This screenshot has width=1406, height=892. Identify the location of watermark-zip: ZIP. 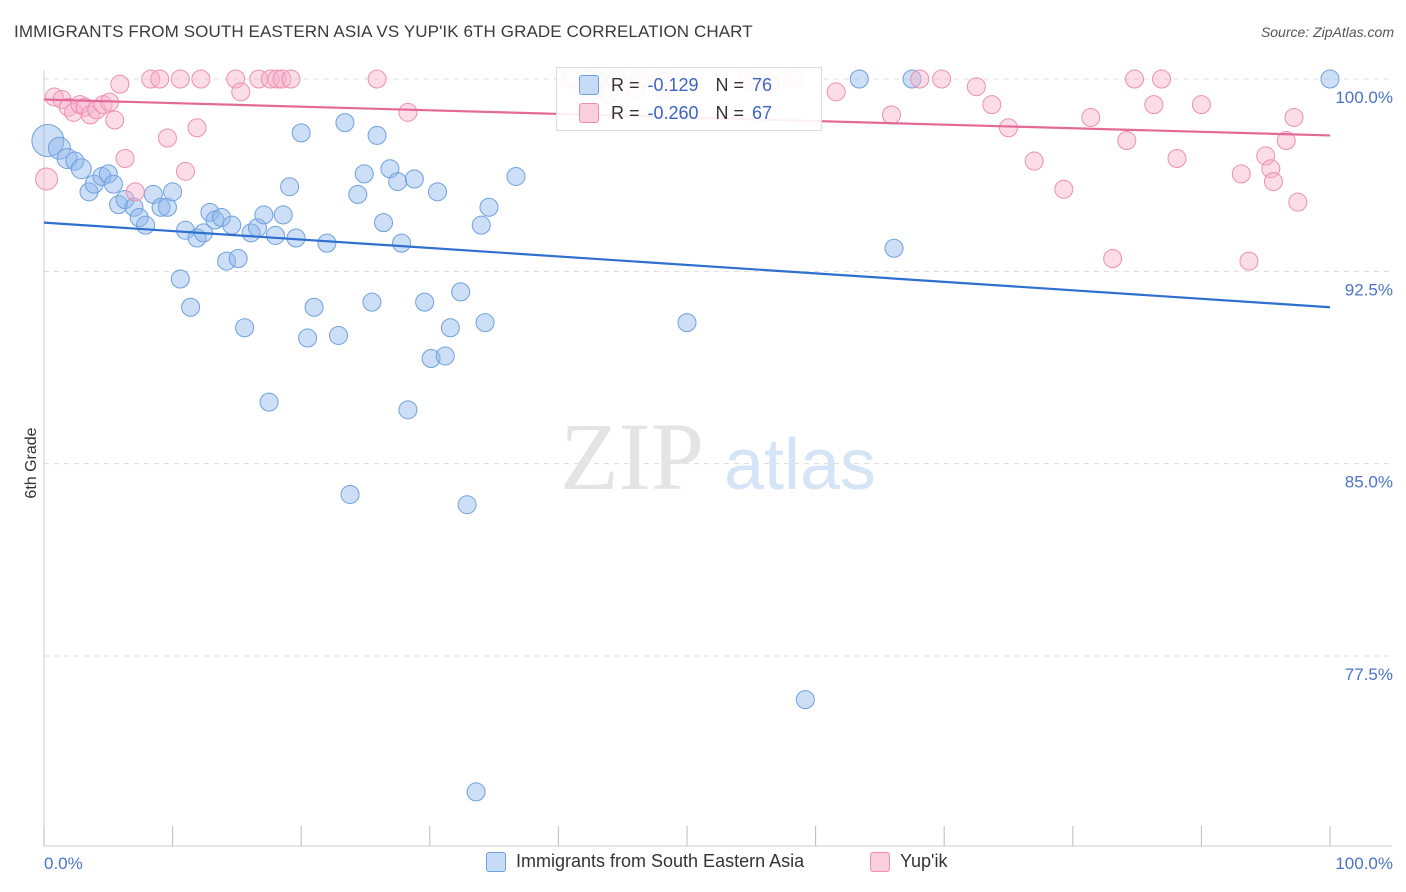
(632, 456).